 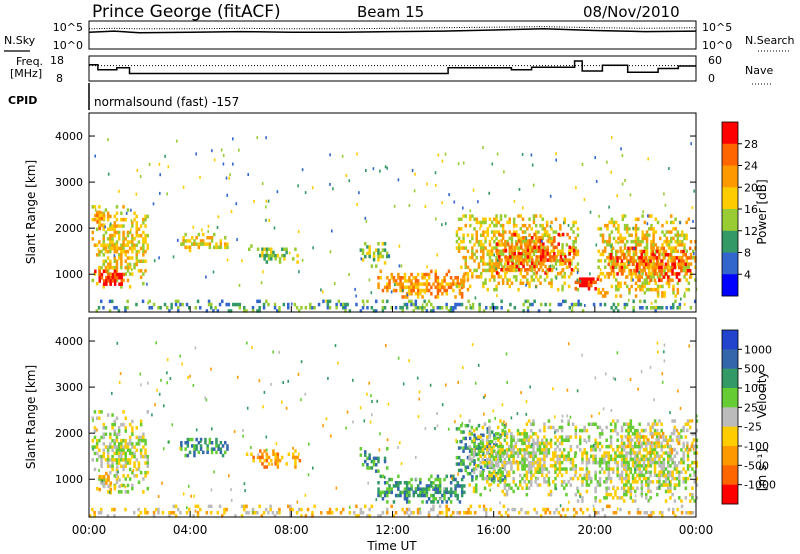 What do you see at coordinates (753, 427) in the screenshot?
I see `colorbar-tick-label: -25` at bounding box center [753, 427].